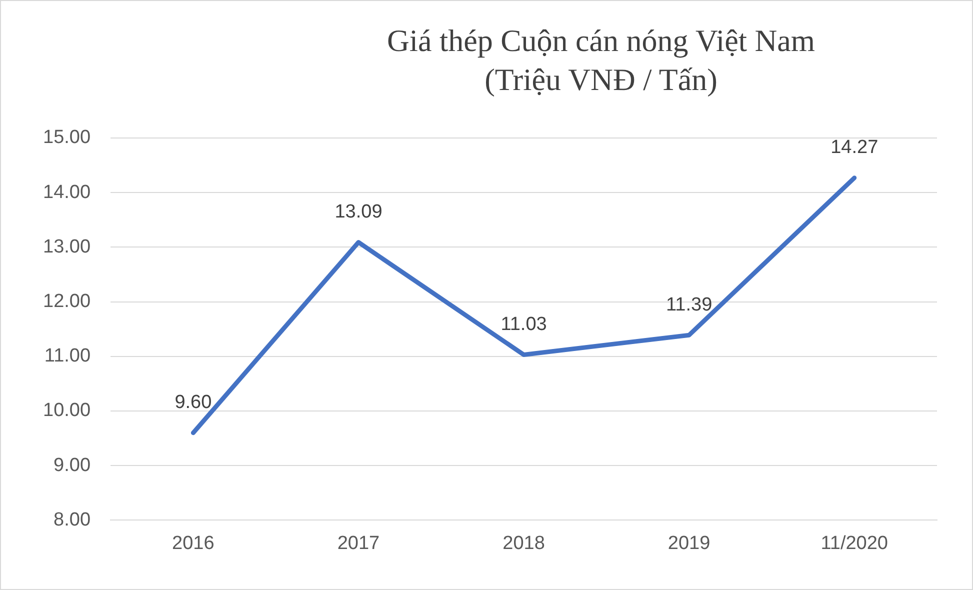 The height and width of the screenshot is (590, 973). I want to click on y-tick-label: 11.00, so click(67, 356).